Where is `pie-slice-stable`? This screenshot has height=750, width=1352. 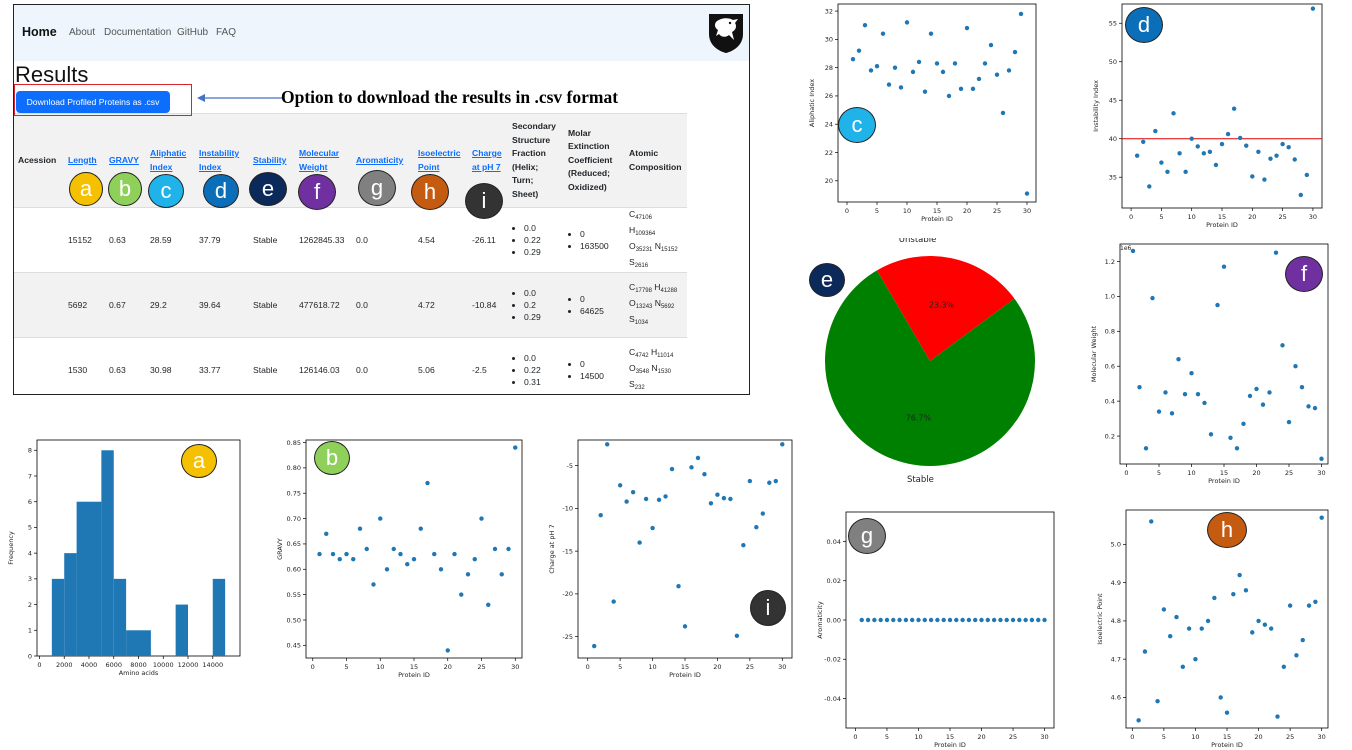 pie-slice-stable is located at coordinates (930, 368).